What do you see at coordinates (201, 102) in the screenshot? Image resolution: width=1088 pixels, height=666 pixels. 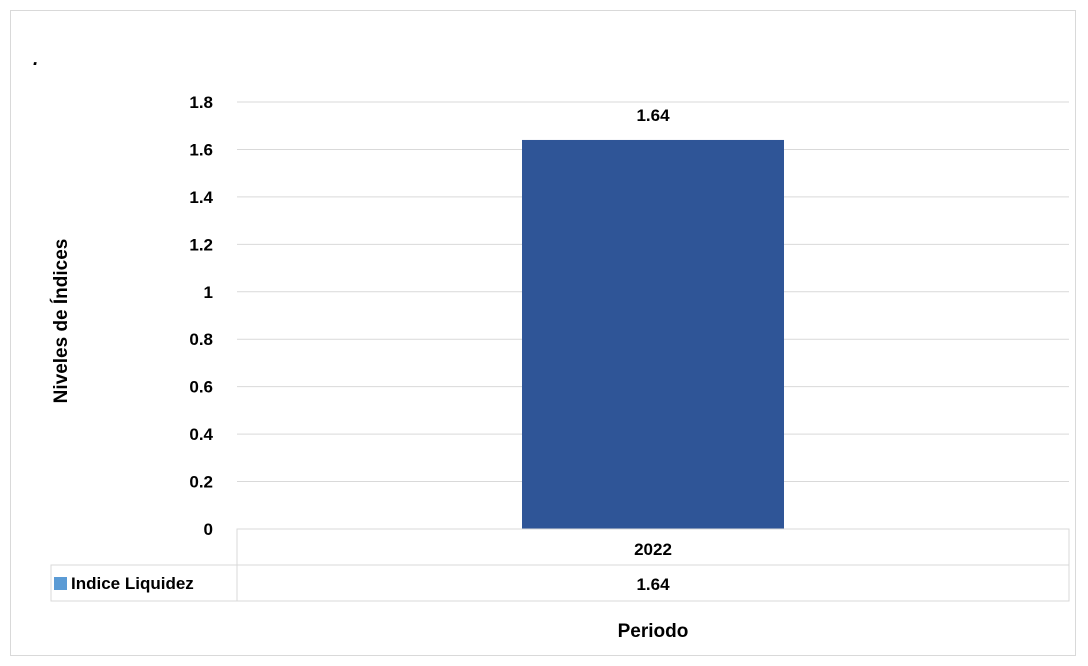 I see `y-tick-label-1-8: 1.8` at bounding box center [201, 102].